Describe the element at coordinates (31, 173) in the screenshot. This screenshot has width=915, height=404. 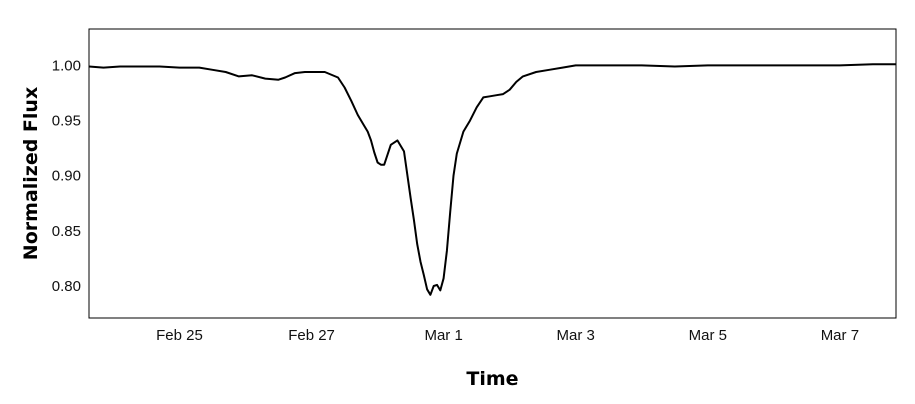
I see `y-axis-label: Normalized Flux` at that location.